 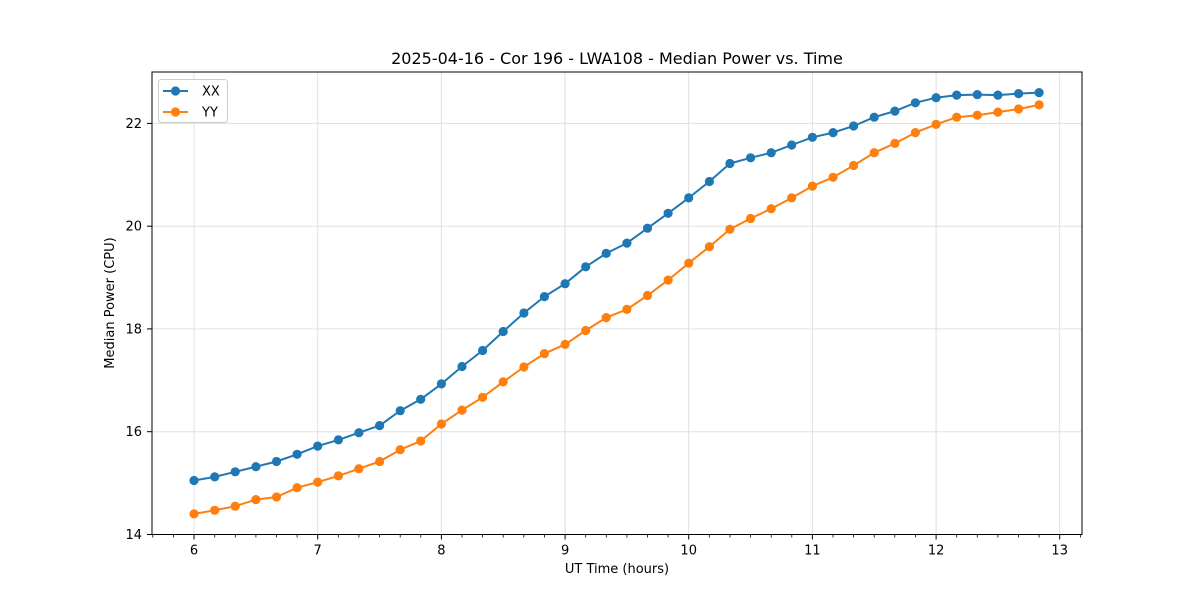 I want to click on y-tick-label: 22, so click(x=133, y=124).